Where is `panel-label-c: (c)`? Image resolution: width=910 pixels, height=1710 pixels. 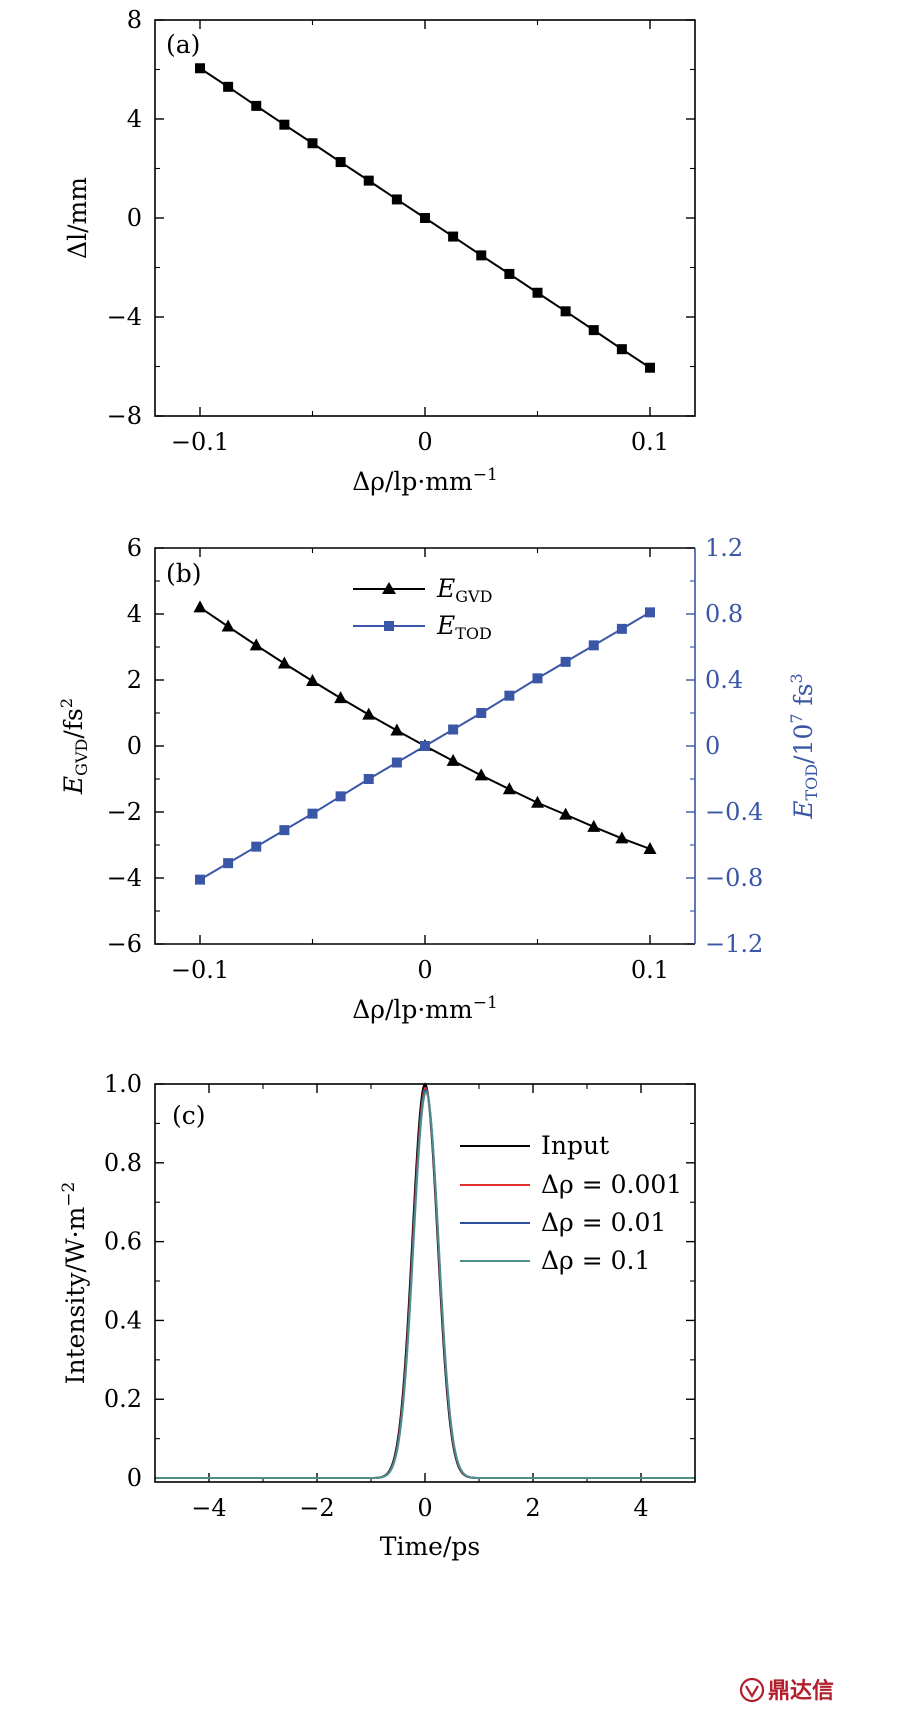
panel-label-c: (c) is located at coordinates (189, 1115).